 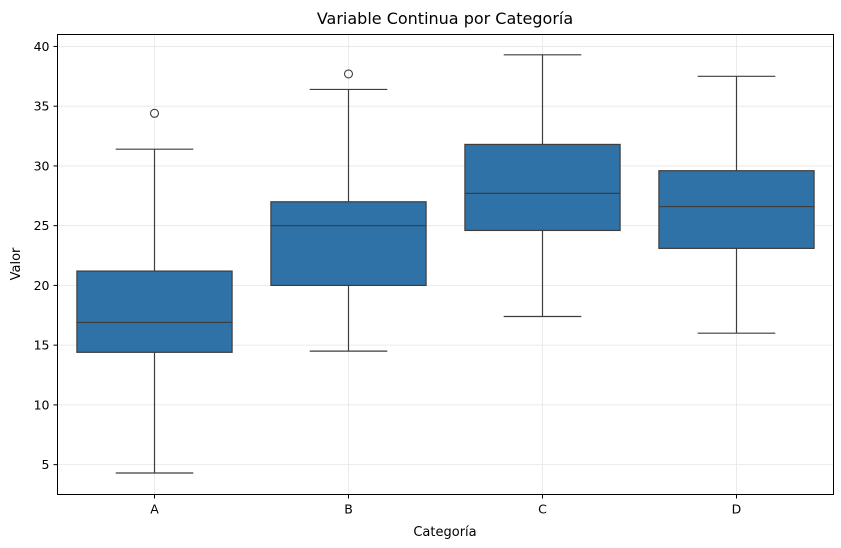 What do you see at coordinates (46, 464) in the screenshot?
I see `y-tick-label: 5` at bounding box center [46, 464].